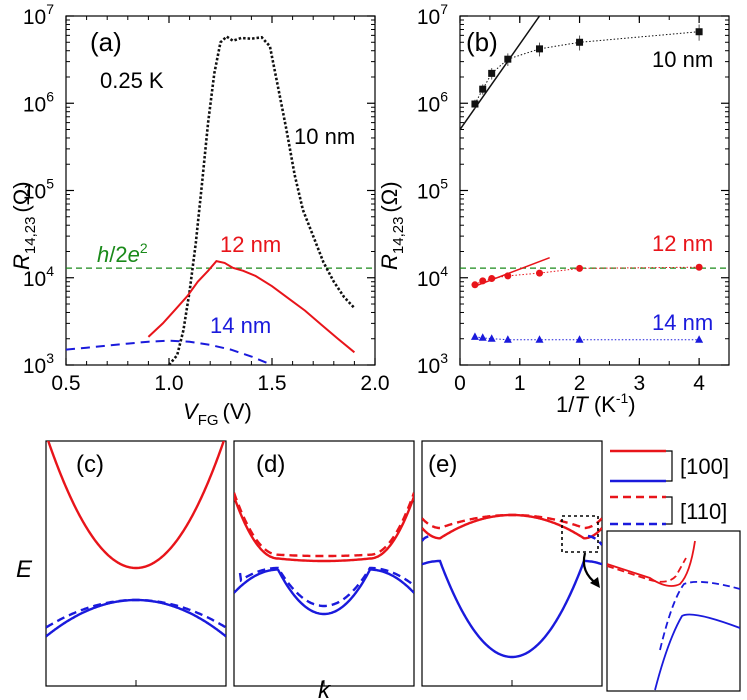 This screenshot has height=700, width=747. I want to click on panel-d-bands, so click(324, 554).